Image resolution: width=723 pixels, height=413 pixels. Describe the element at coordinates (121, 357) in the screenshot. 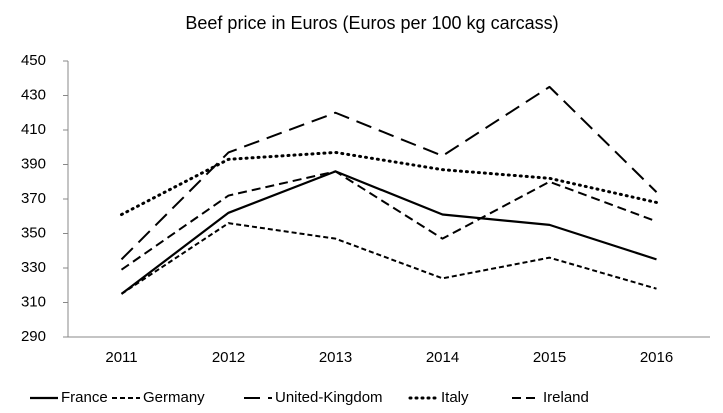

I see `x-tick-label: 2011` at that location.